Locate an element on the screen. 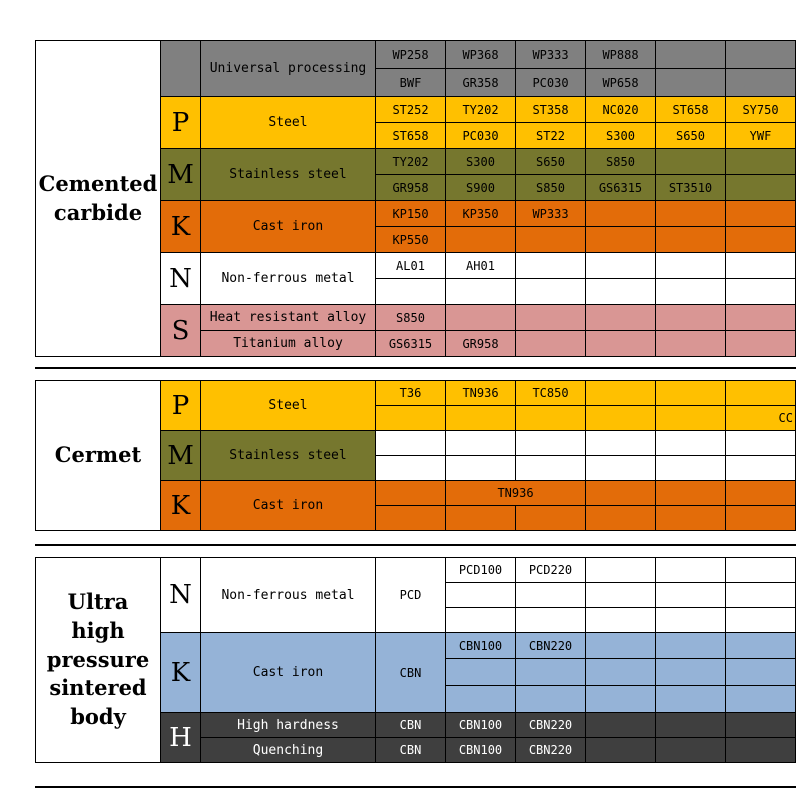 The image size is (800, 800). grade-cell: KP550 is located at coordinates (410, 239).